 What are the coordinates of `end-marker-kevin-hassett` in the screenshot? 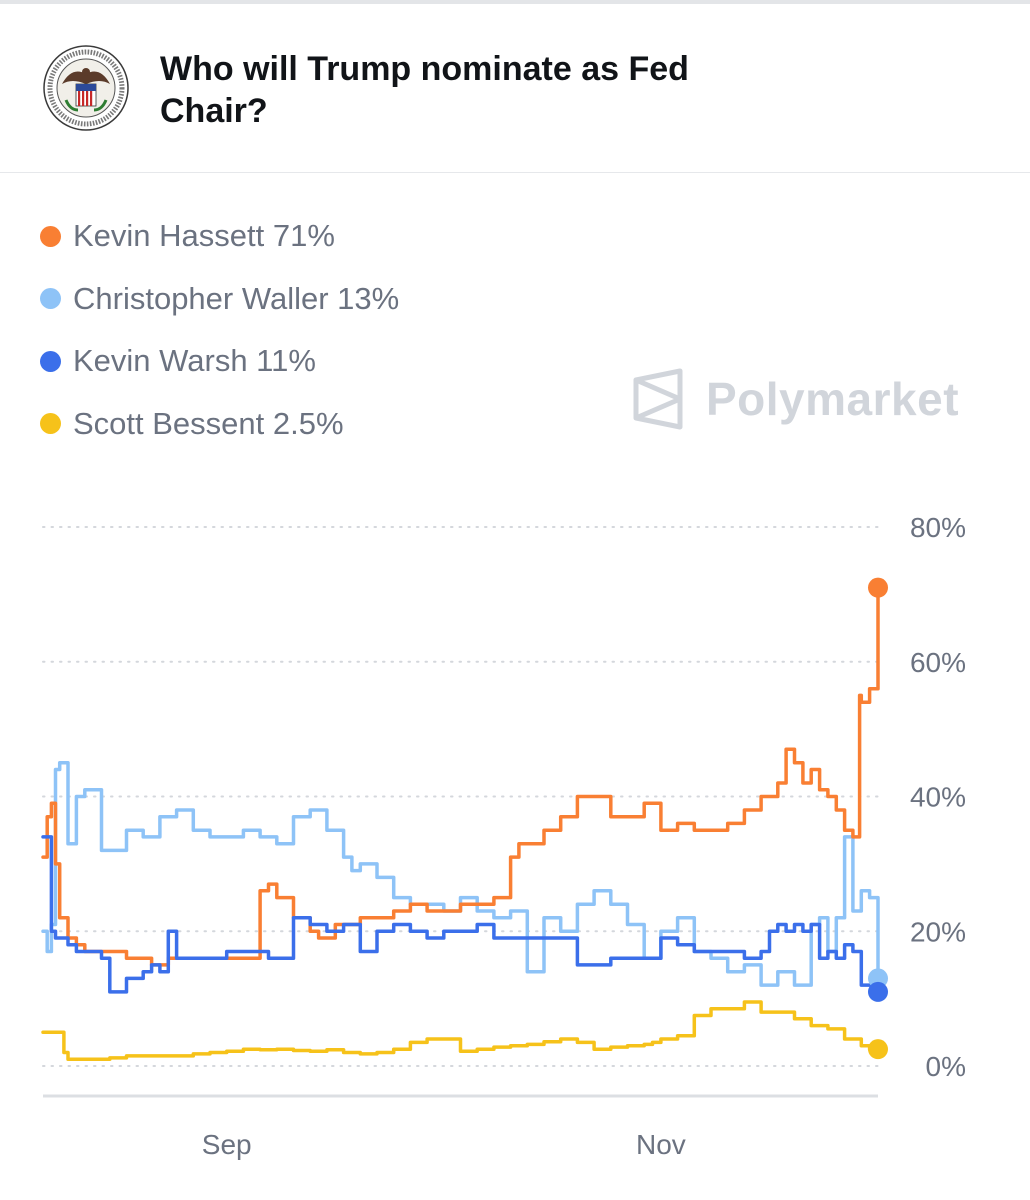 It's located at (878, 587).